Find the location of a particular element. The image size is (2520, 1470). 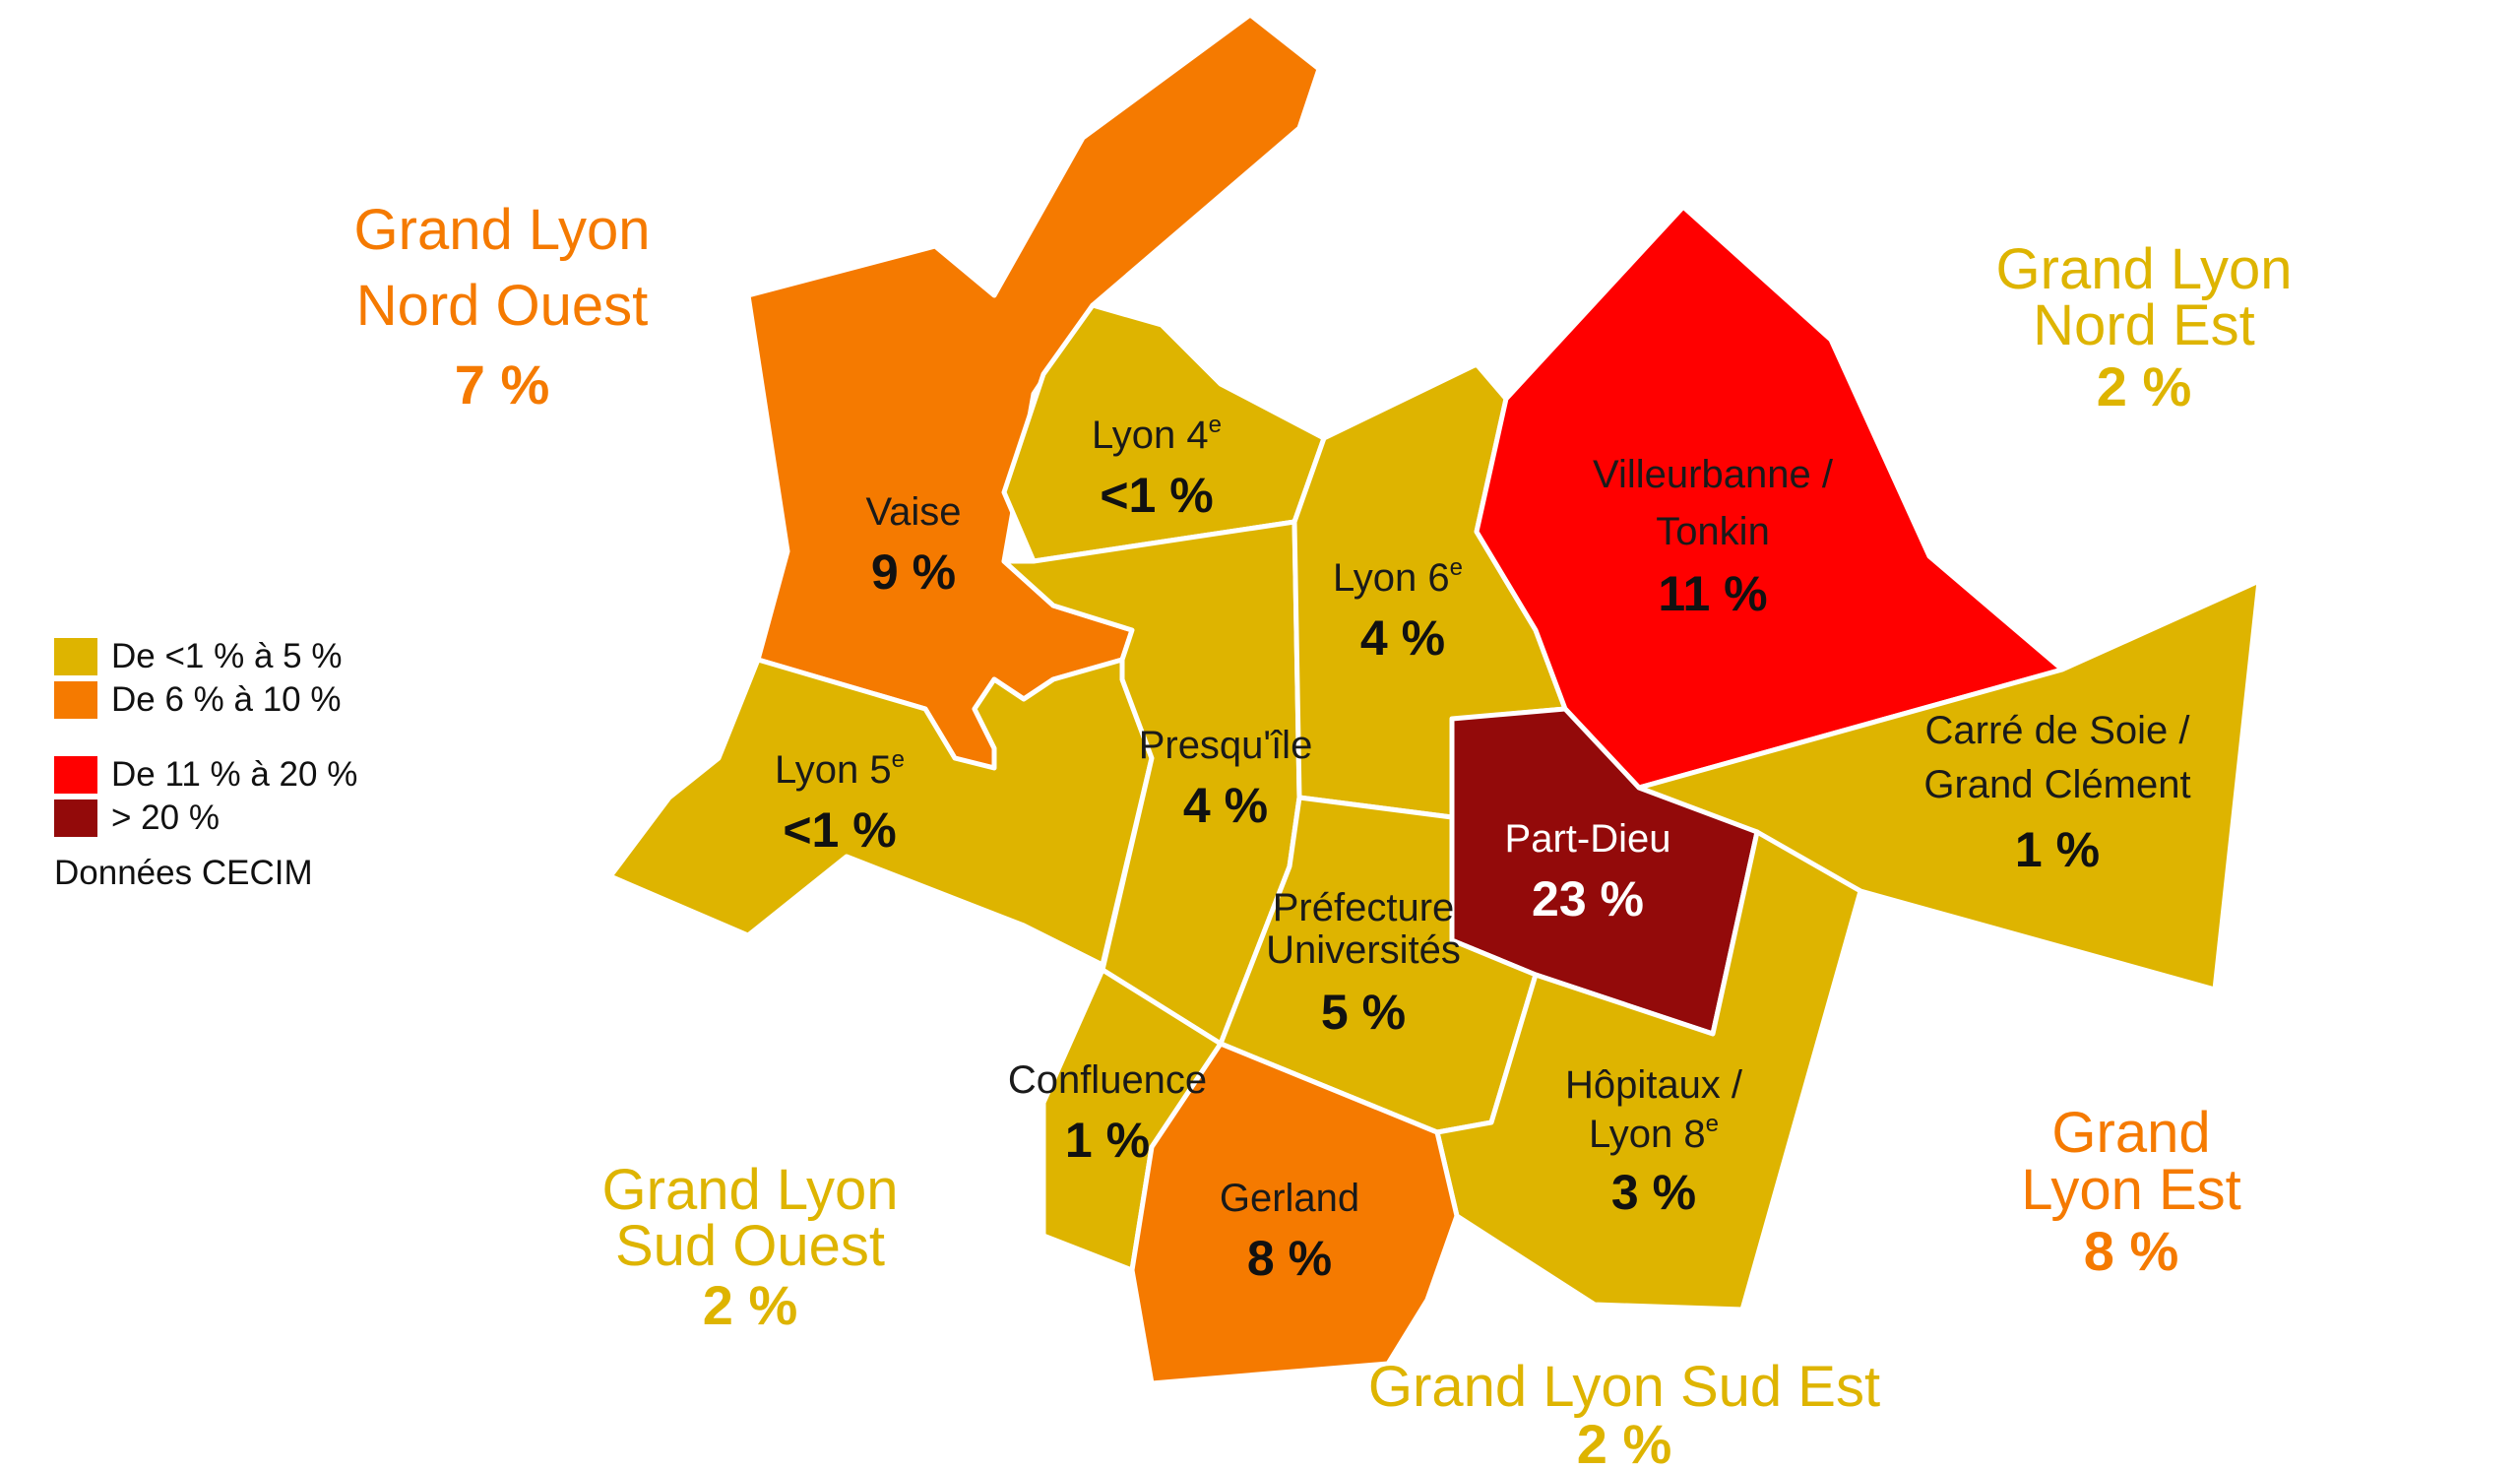

svg-text: Vaise is located at coordinates (913, 512).